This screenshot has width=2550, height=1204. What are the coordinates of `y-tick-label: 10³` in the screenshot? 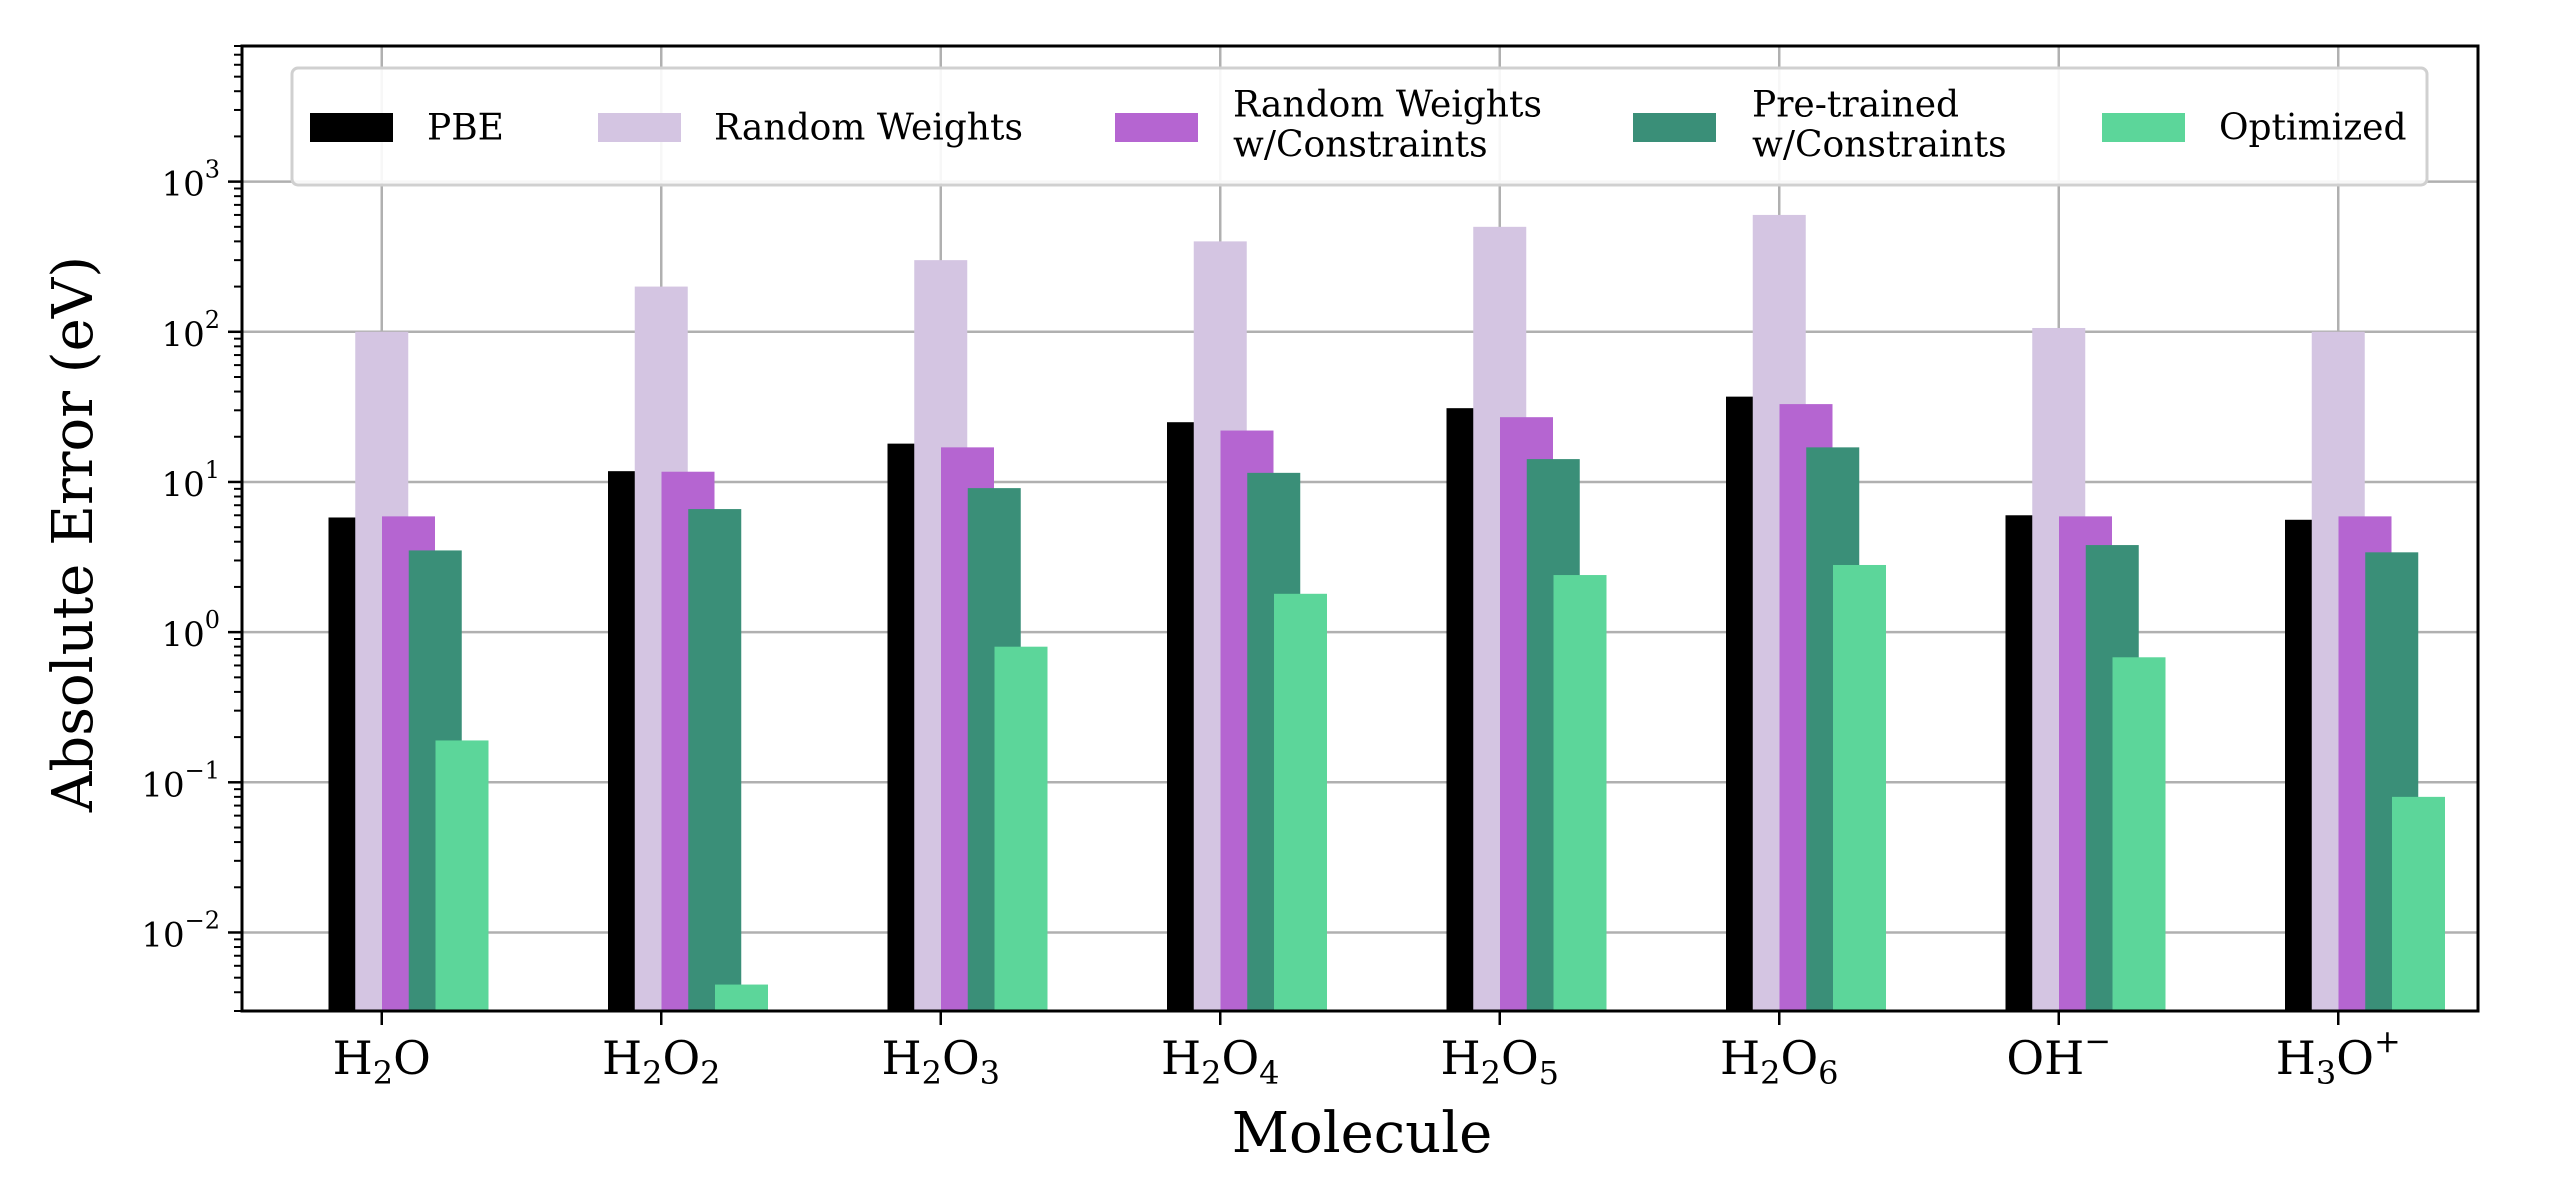 It's located at (190, 180).